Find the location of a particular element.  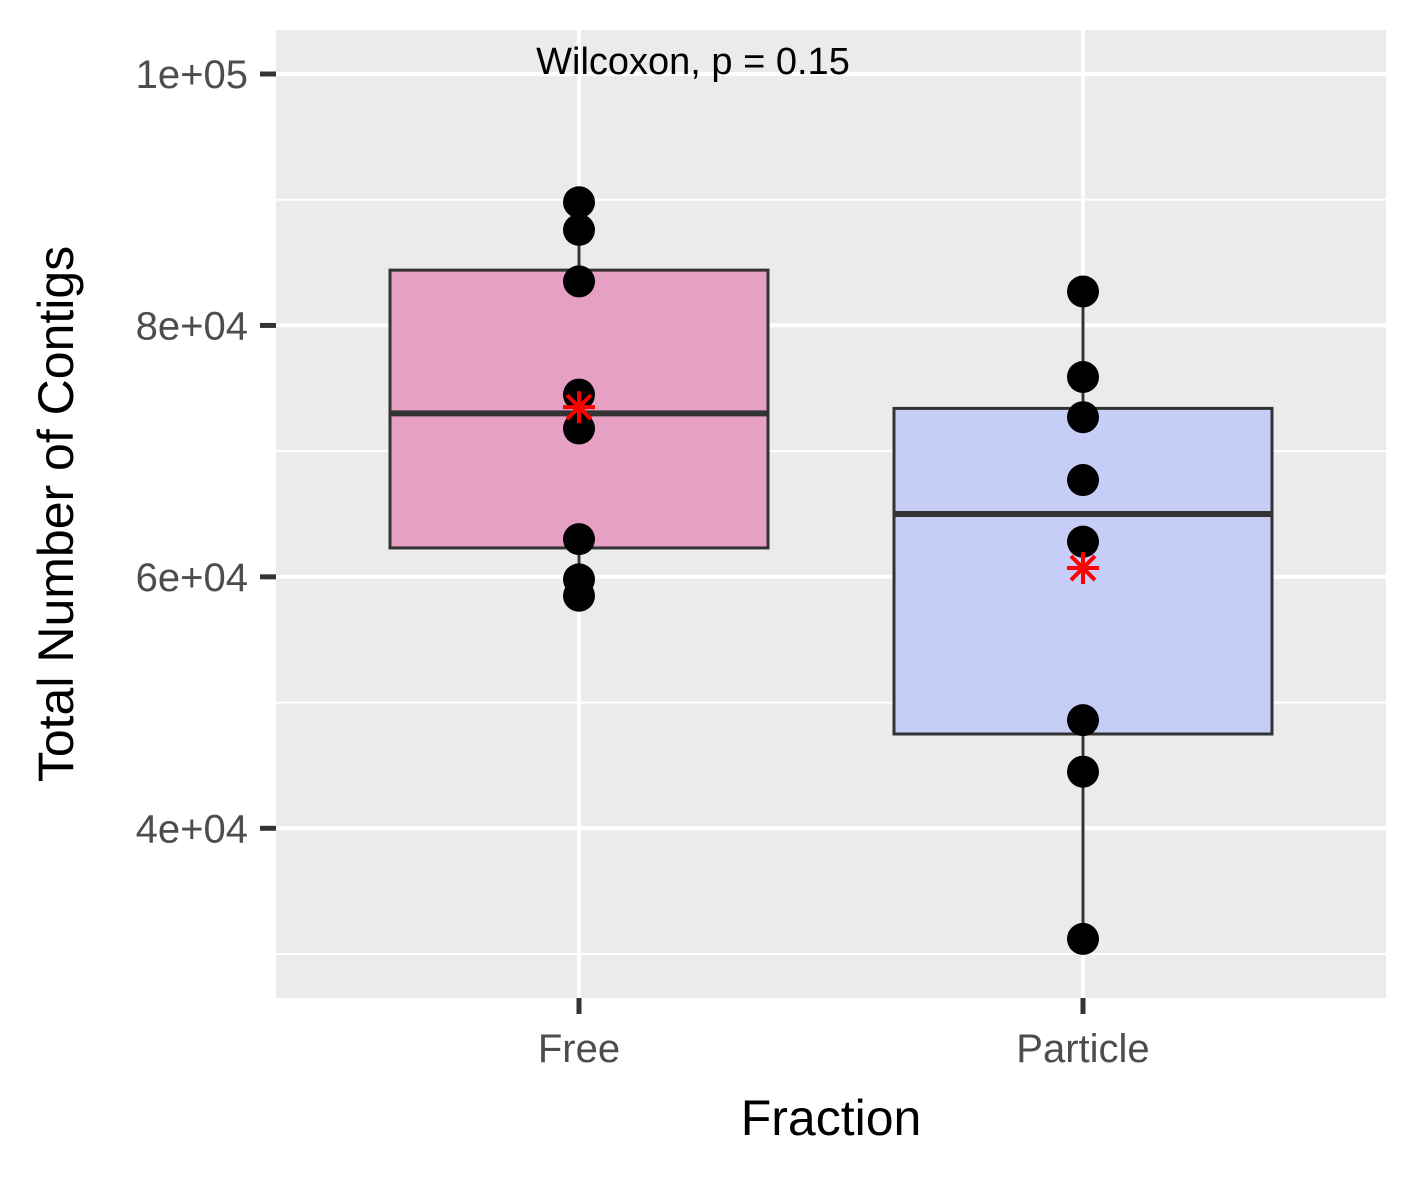

y-tick-label: 6e+04 is located at coordinates (192, 578).